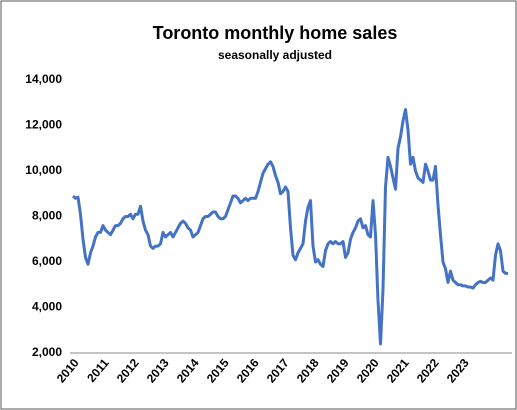 This screenshot has width=517, height=410. Describe the element at coordinates (275, 55) in the screenshot. I see `chart-subtitle: seasonally adjusted` at that location.